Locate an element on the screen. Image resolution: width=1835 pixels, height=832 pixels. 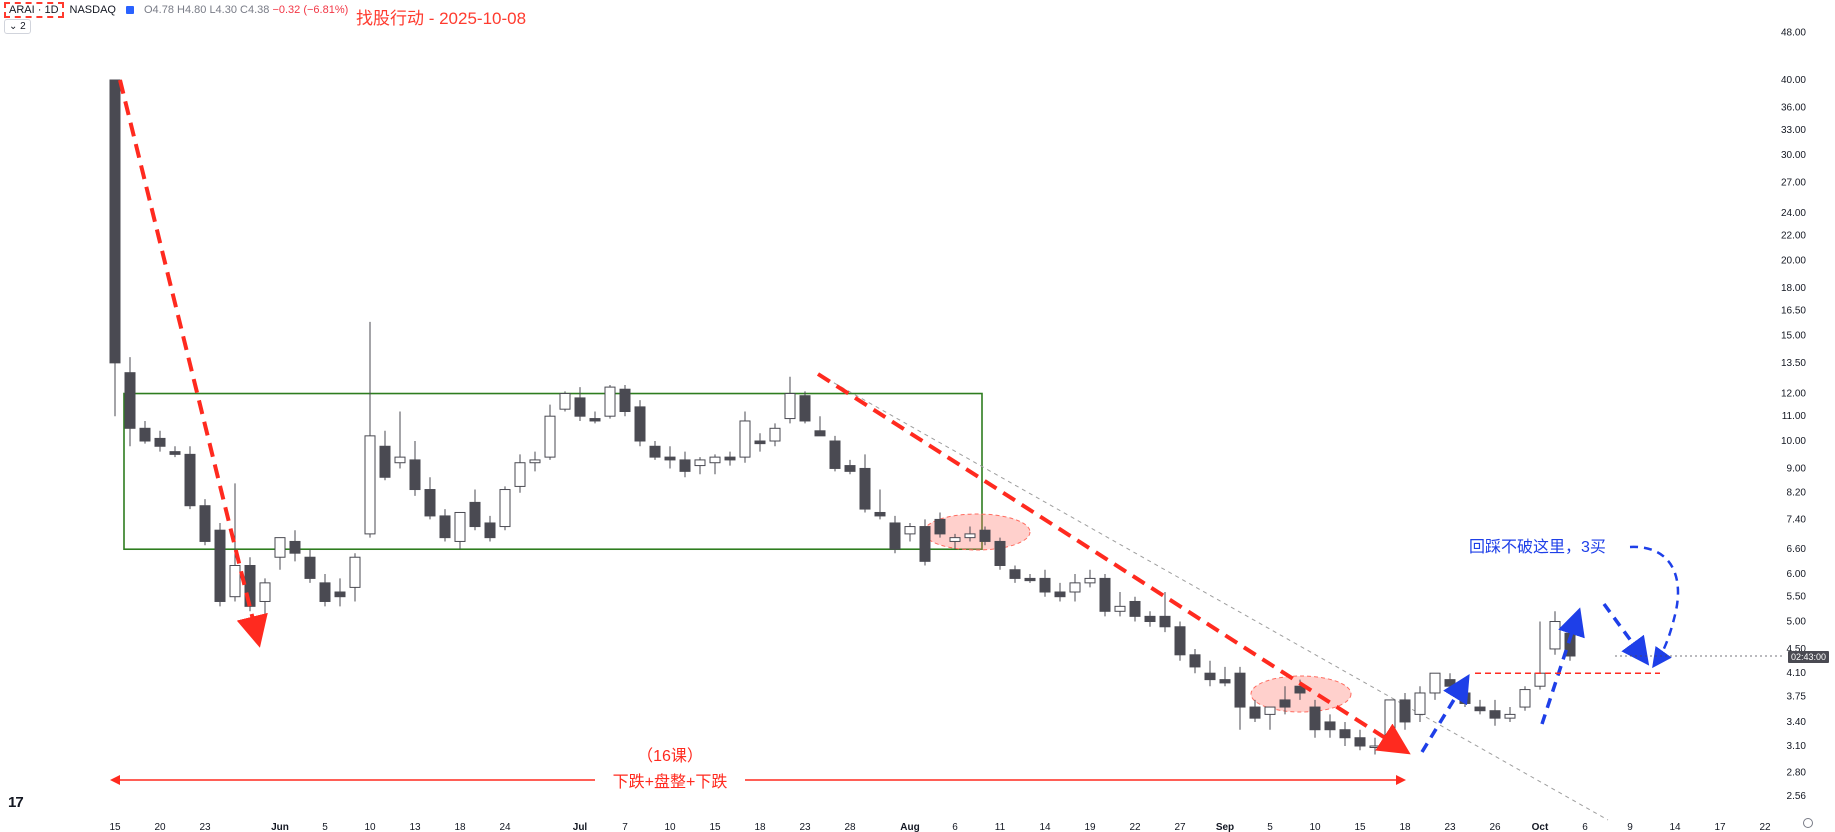
time-tick-label: Jul is located at coordinates (580, 827).